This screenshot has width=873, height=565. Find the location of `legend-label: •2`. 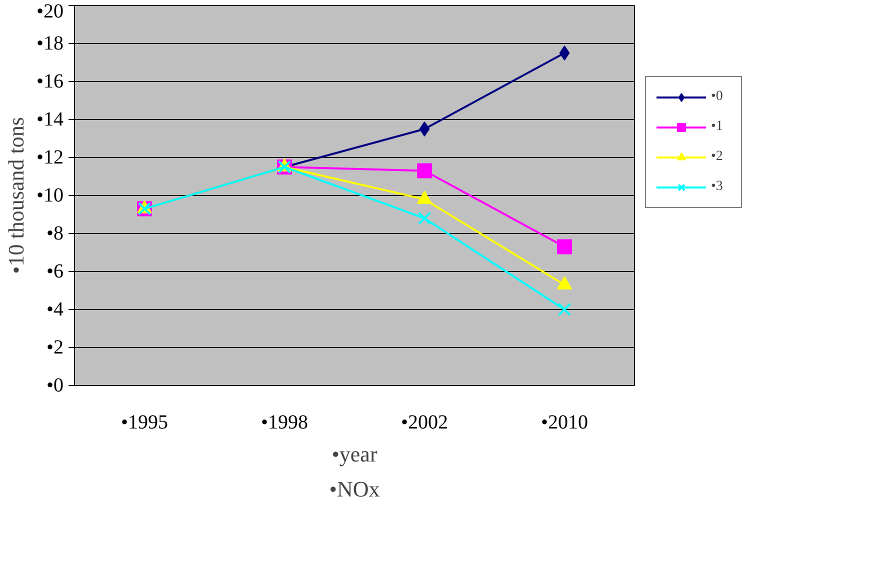

legend-label: •2 is located at coordinates (717, 157).